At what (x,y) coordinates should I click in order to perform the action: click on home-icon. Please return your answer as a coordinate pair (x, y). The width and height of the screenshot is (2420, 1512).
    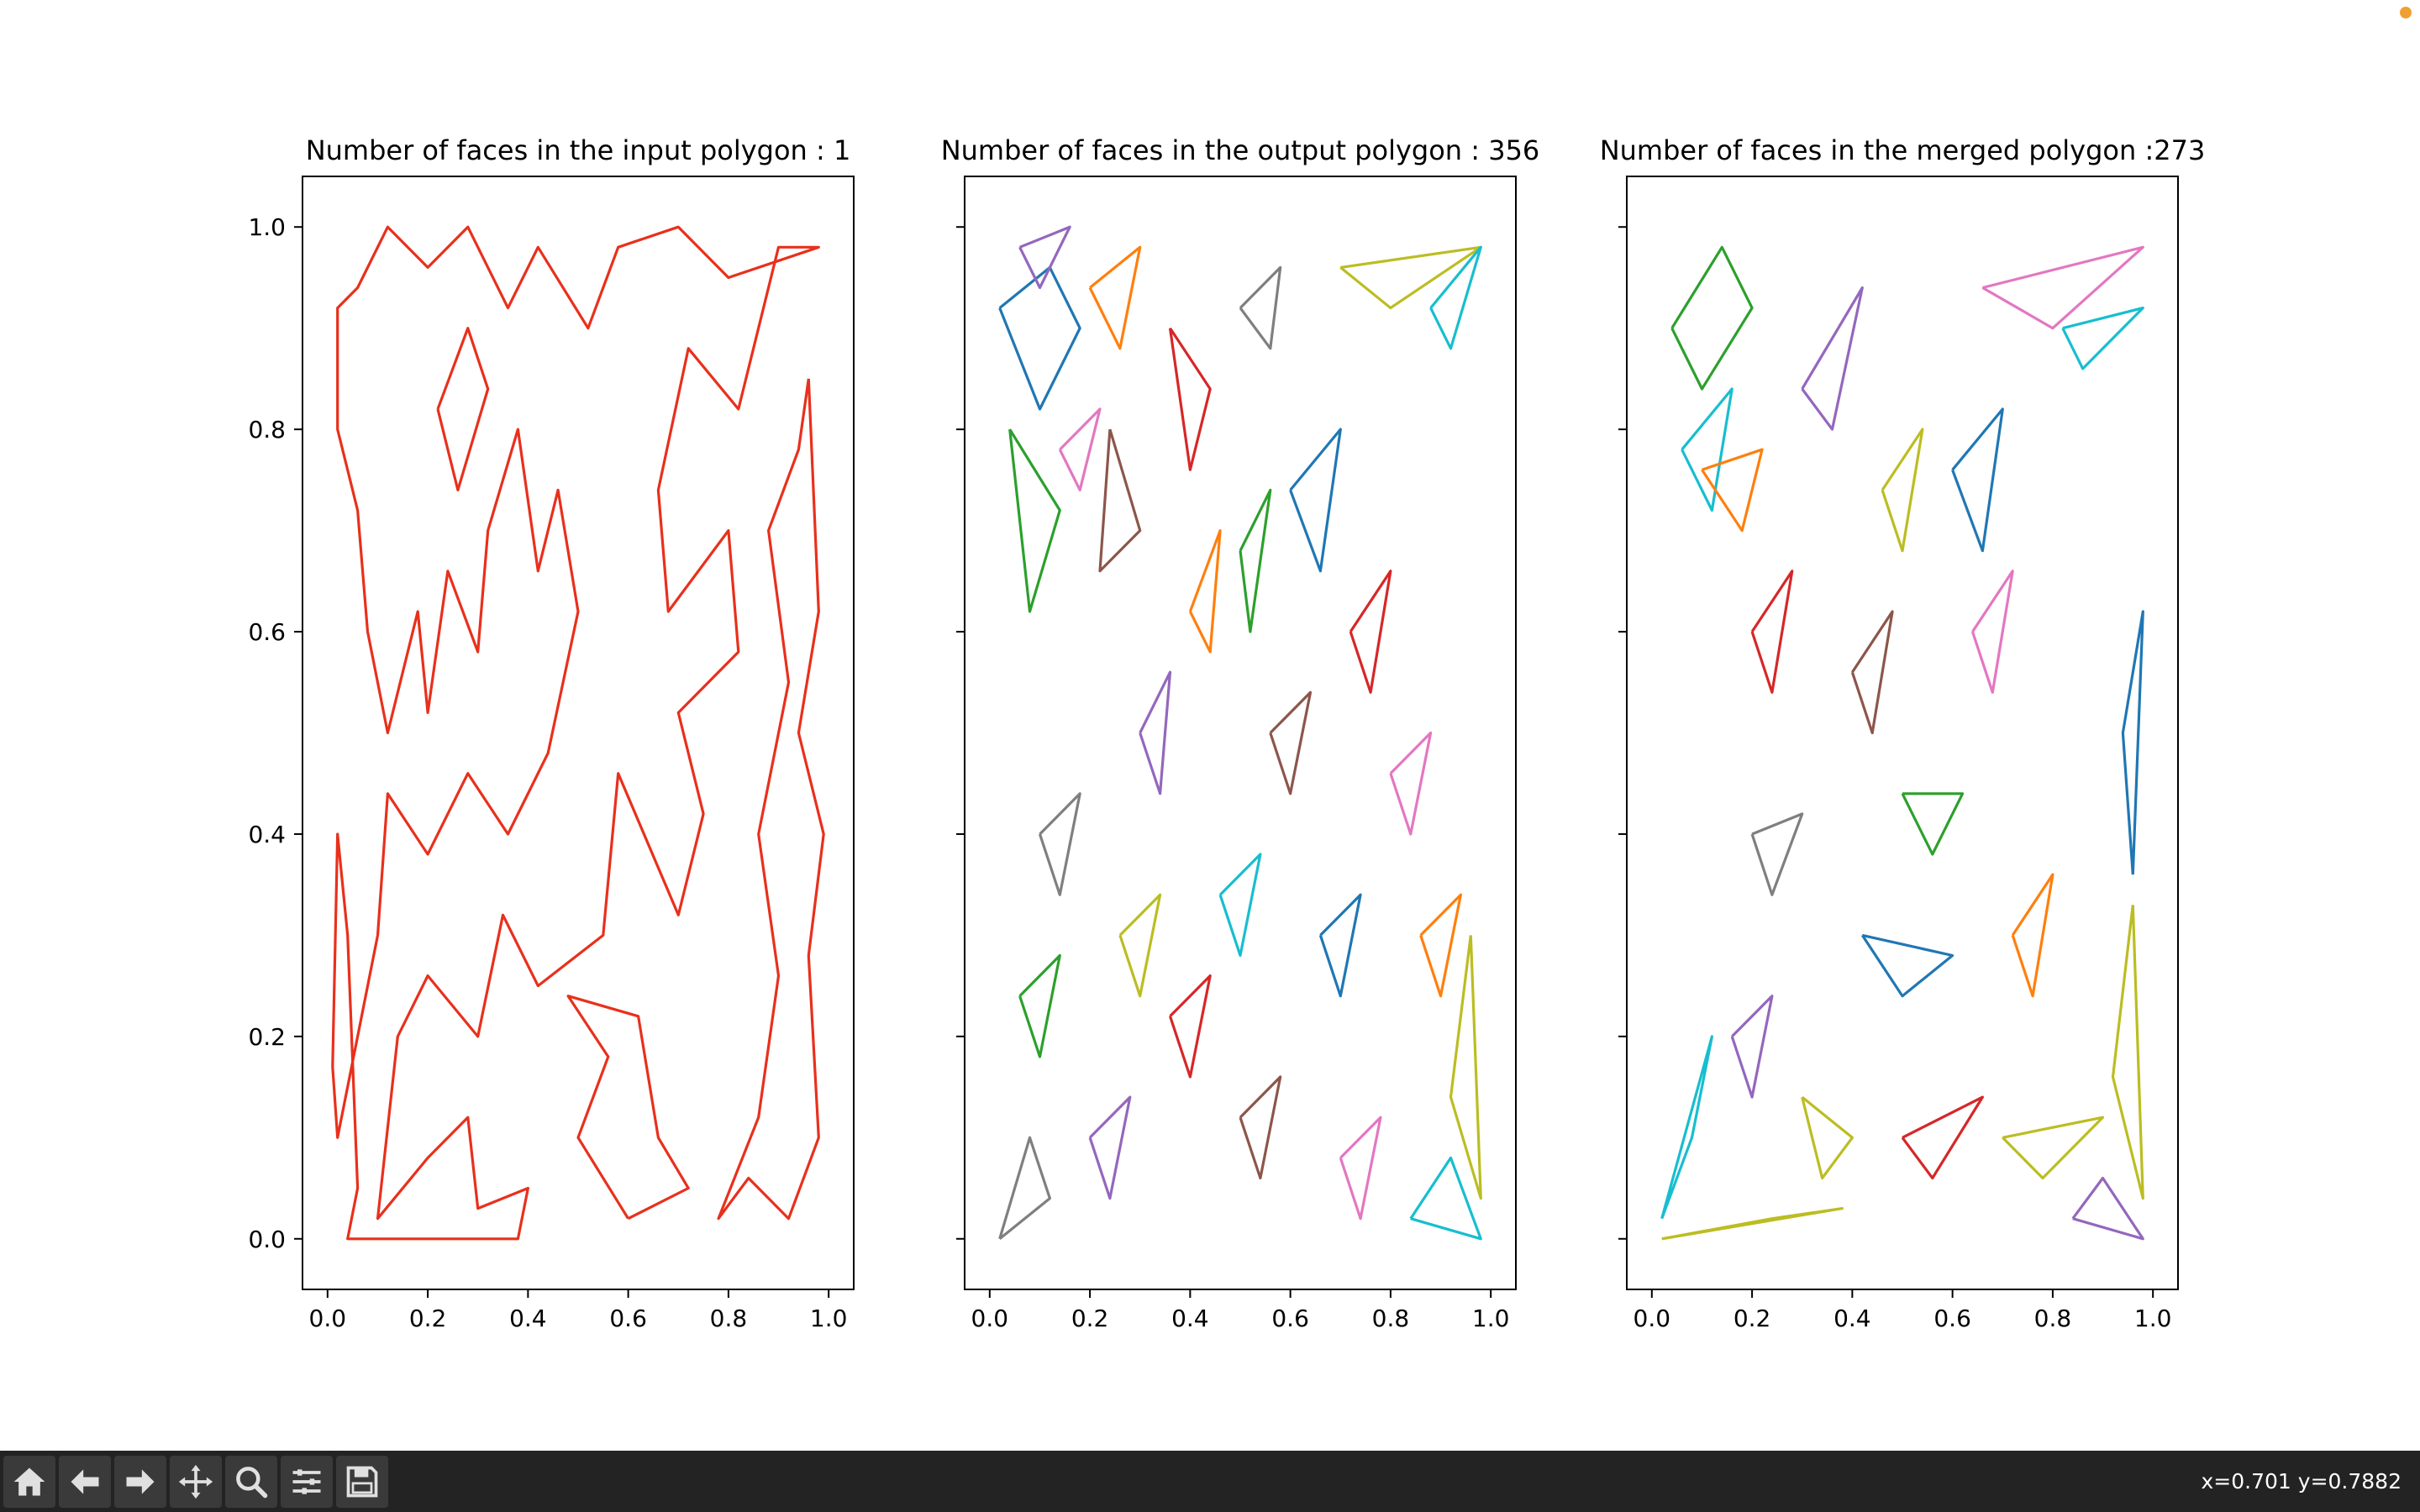
    Looking at the image, I should click on (29, 1481).